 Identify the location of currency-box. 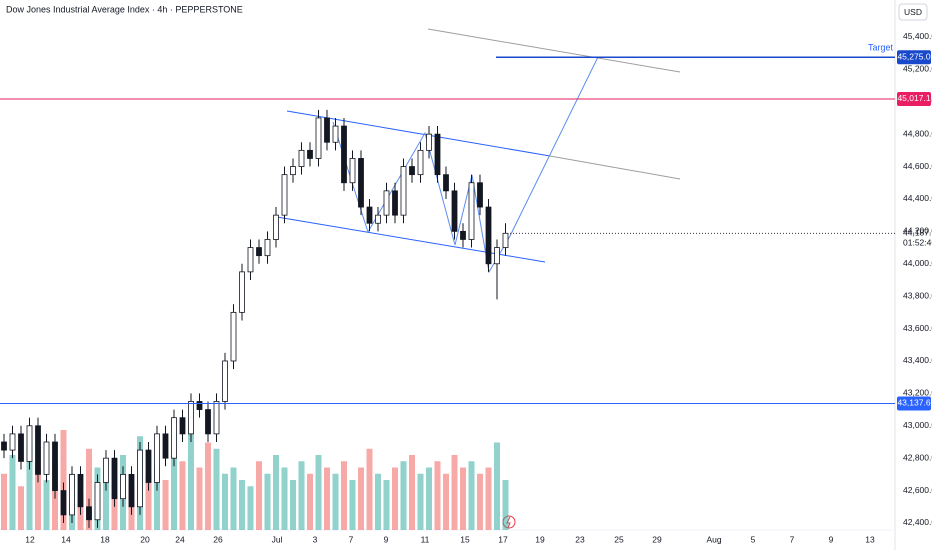
(913, 12).